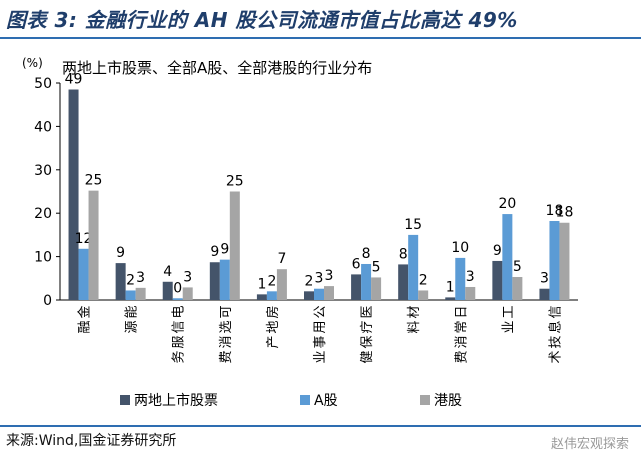 This screenshot has height=464, width=641. I want to click on bar-value-label: 7, so click(281, 259).